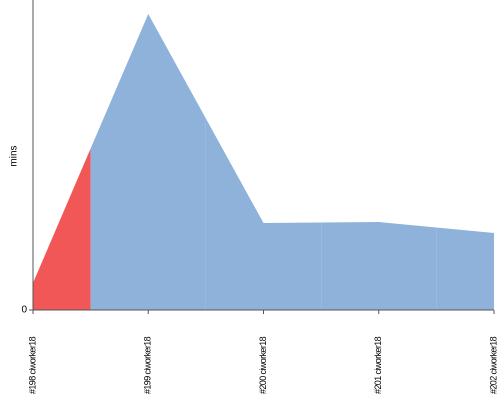 The width and height of the screenshot is (500, 400). Describe the element at coordinates (24, 310) in the screenshot. I see `y-tick-label: 0` at that location.